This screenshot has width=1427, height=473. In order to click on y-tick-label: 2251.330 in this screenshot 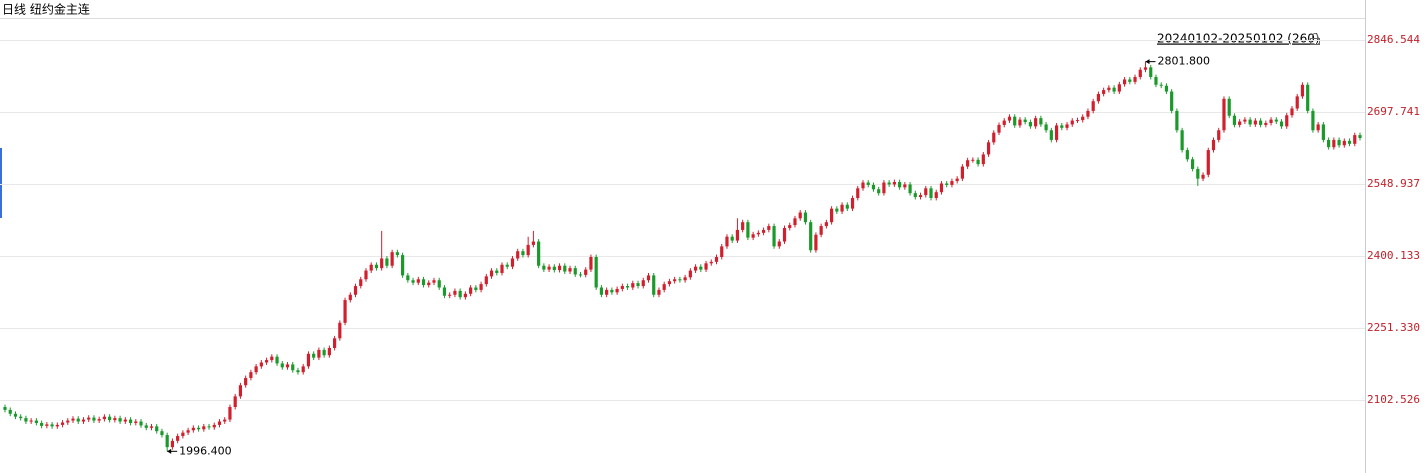, I will do `click(1393, 327)`.